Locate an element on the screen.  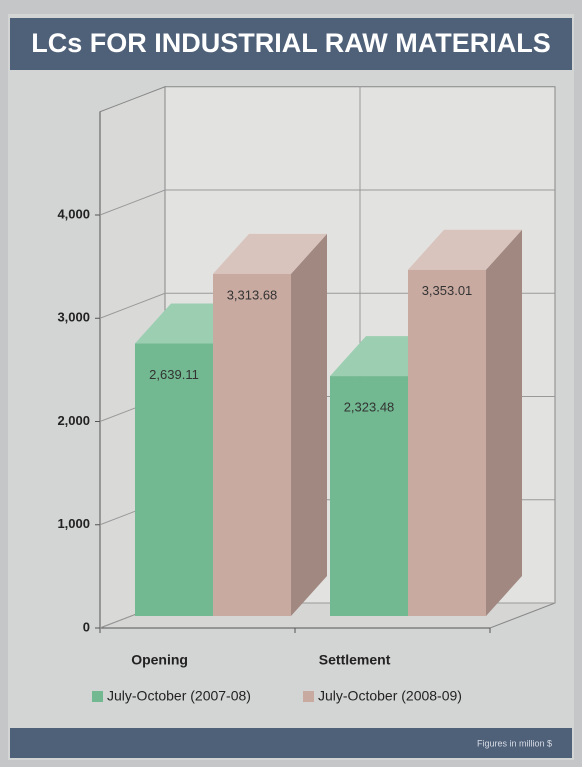
y-tick-label: 3,000 is located at coordinates (73, 317).